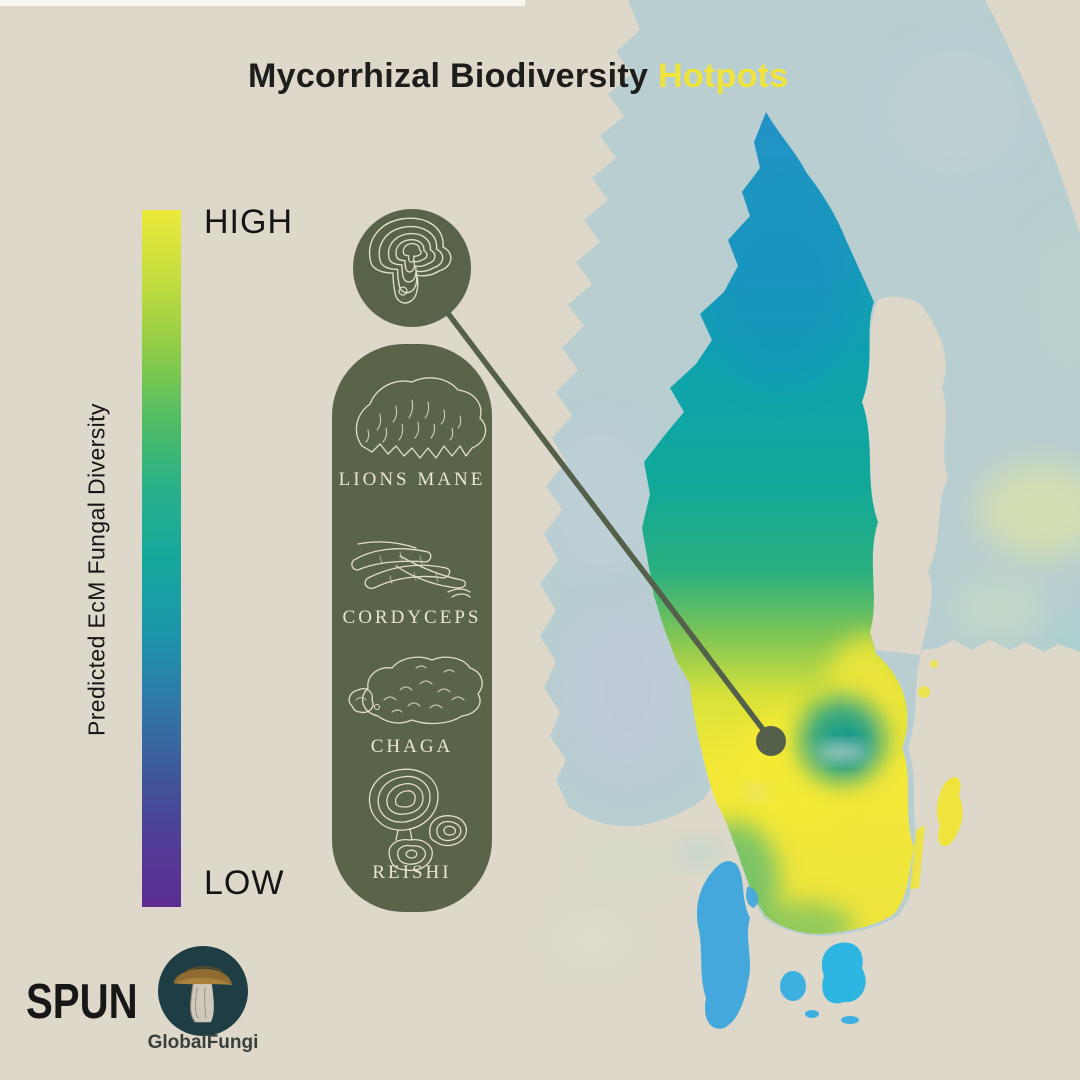 Image resolution: width=1080 pixels, height=1080 pixels. Describe the element at coordinates (798, 564) in the screenshot. I see `sweden-raster-blobs` at that location.